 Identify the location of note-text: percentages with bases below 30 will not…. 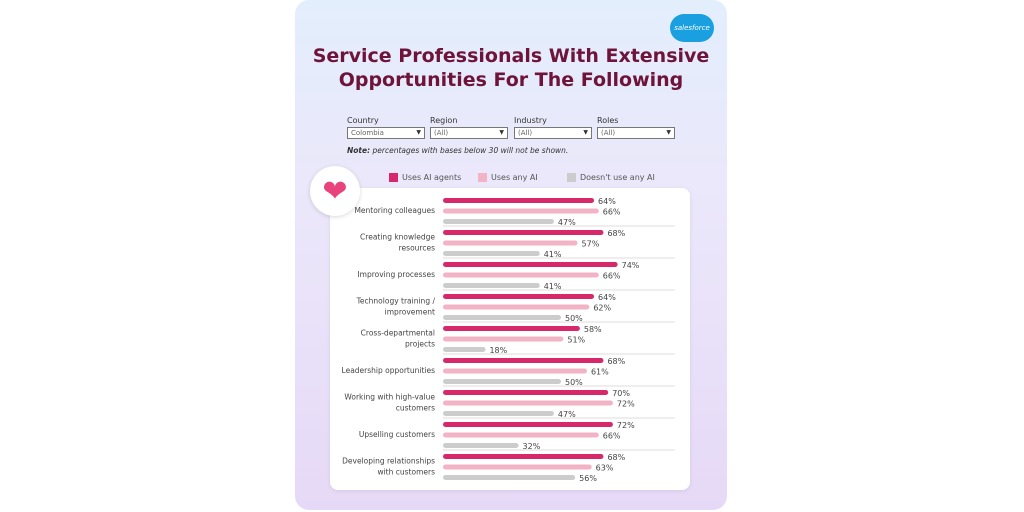
(469, 150).